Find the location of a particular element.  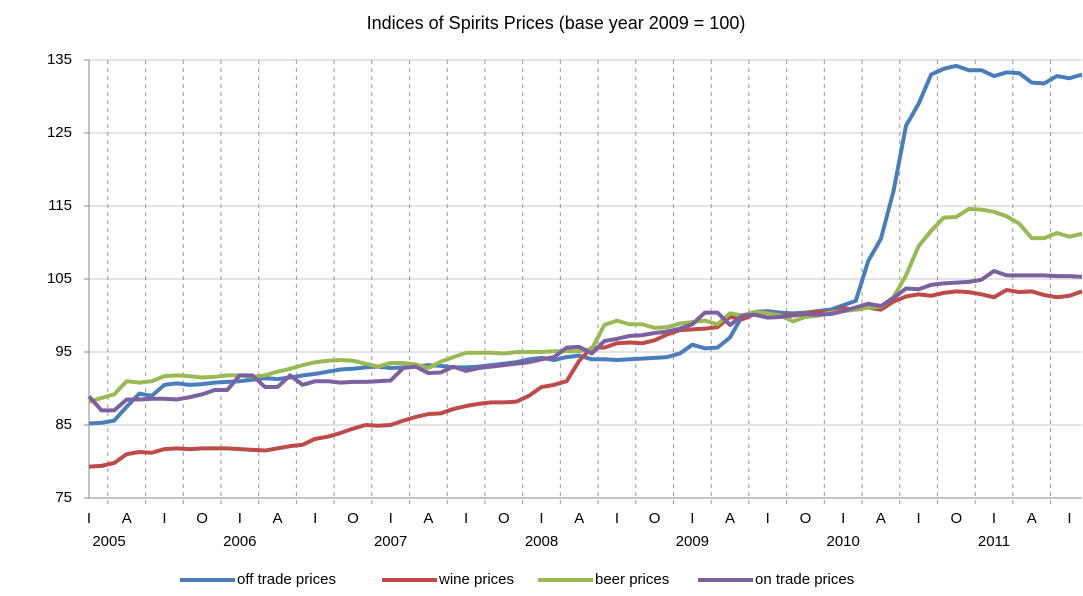

x-year-label: 2010 is located at coordinates (842, 541).